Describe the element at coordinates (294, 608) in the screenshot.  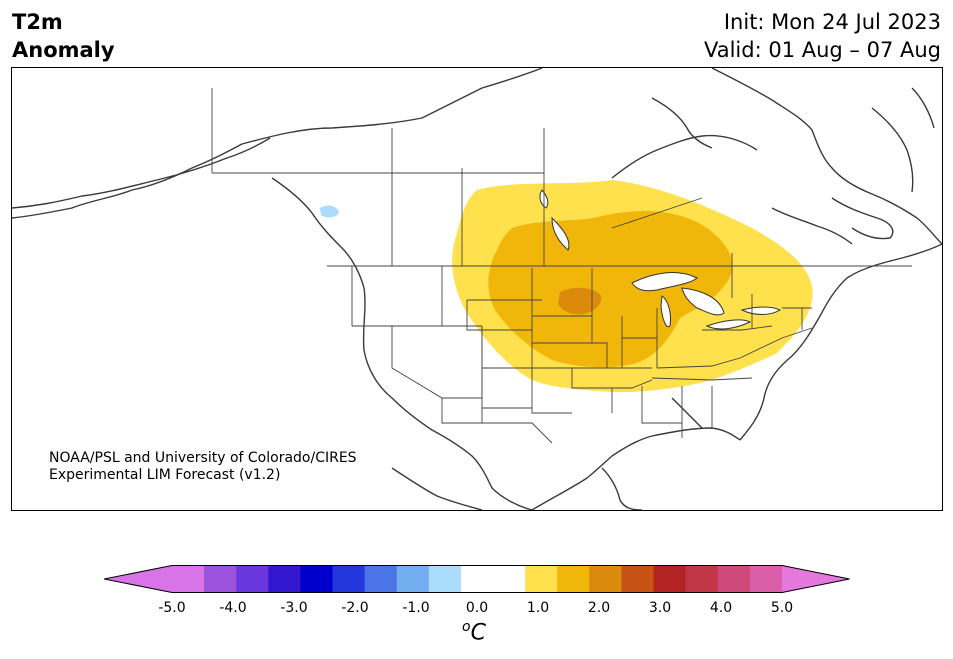
I see `colorbar-tick-label: -3.0` at that location.